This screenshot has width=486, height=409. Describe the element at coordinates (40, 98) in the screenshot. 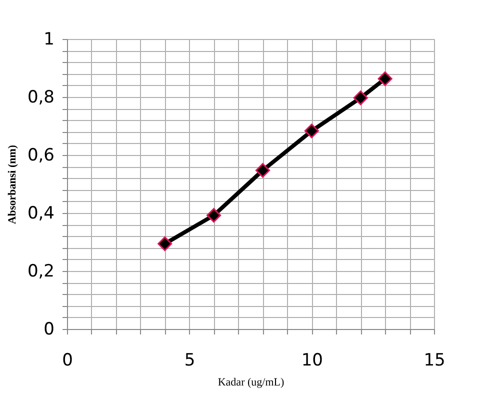

I see `y-tick-label: 0,8` at that location.